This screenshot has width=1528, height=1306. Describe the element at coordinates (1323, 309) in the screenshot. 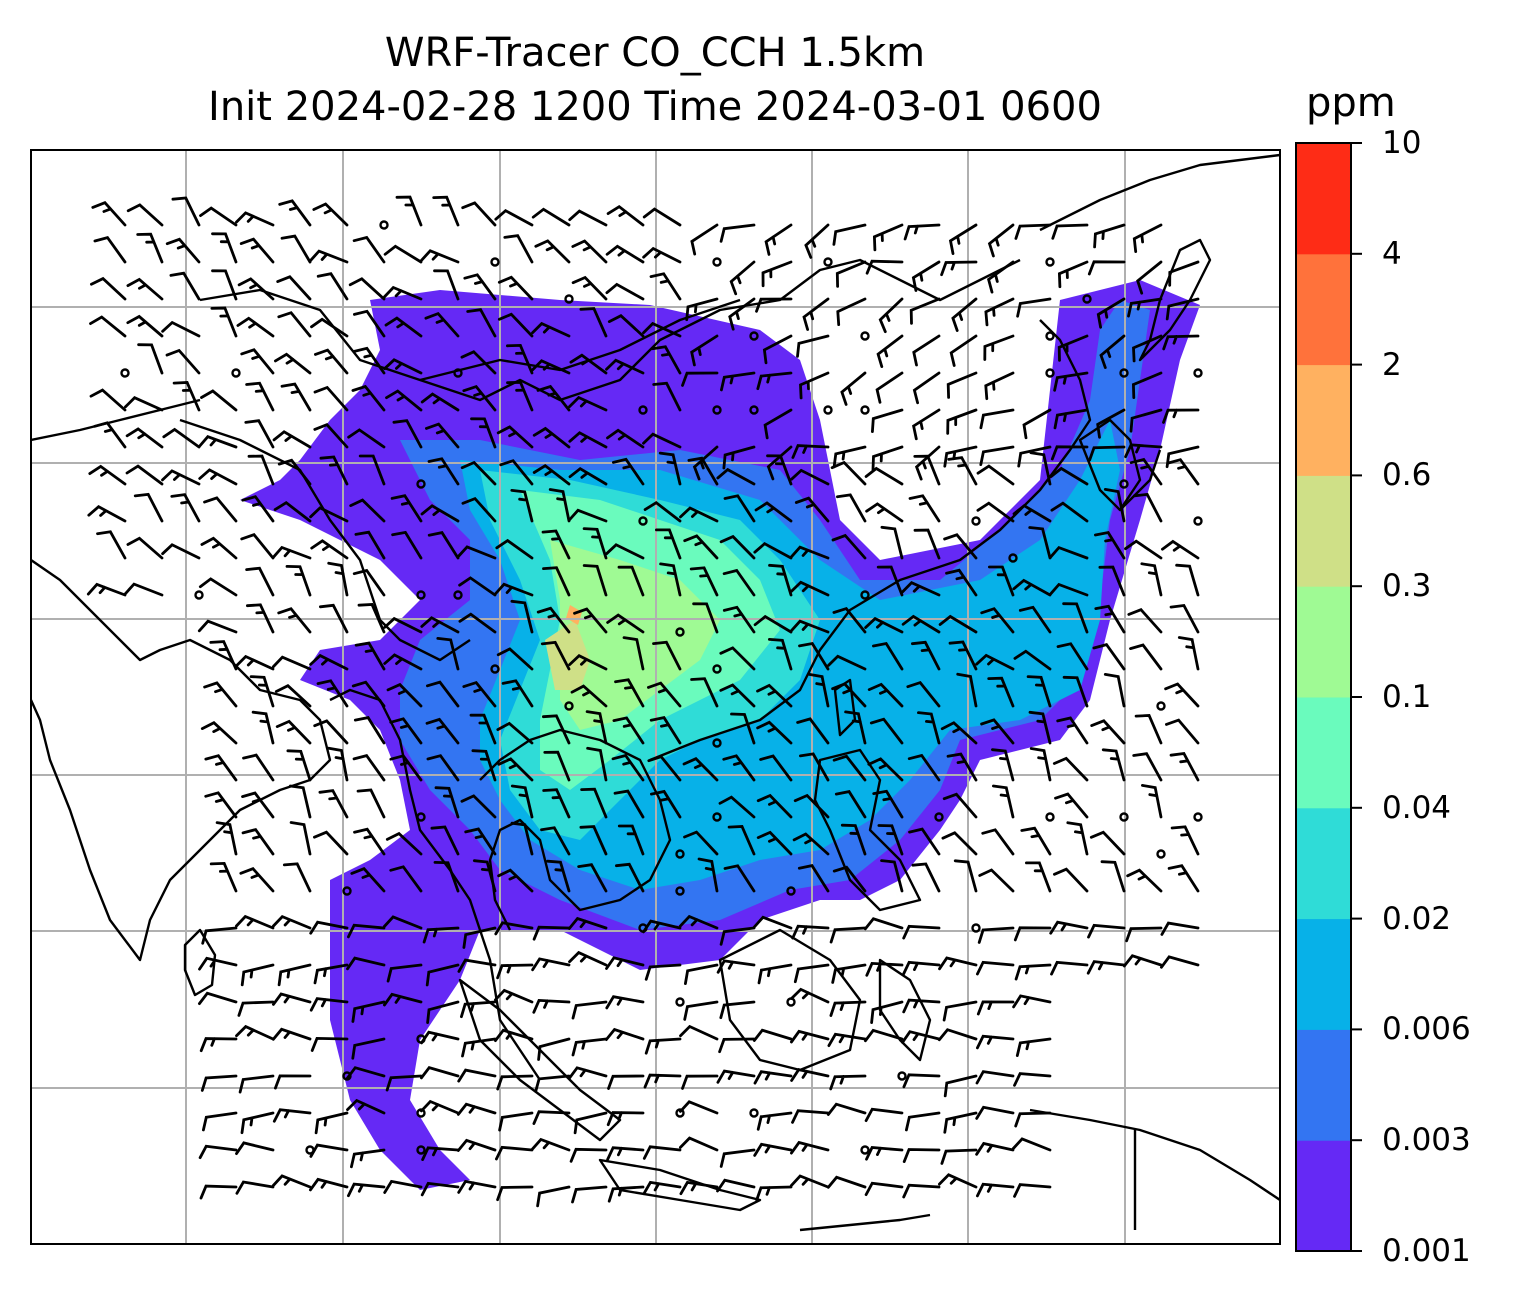

I see `colorbar-segment` at that location.